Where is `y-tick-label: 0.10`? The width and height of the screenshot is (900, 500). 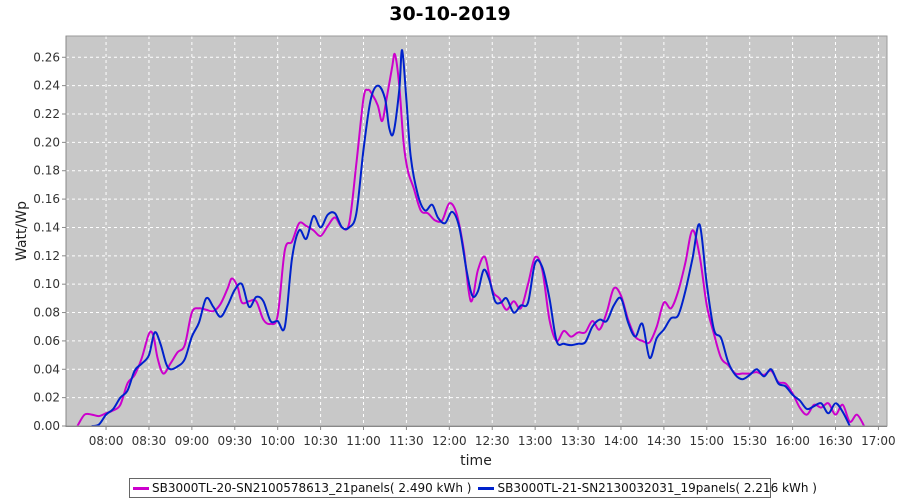
y-tick-label: 0.10 is located at coordinates (46, 284).